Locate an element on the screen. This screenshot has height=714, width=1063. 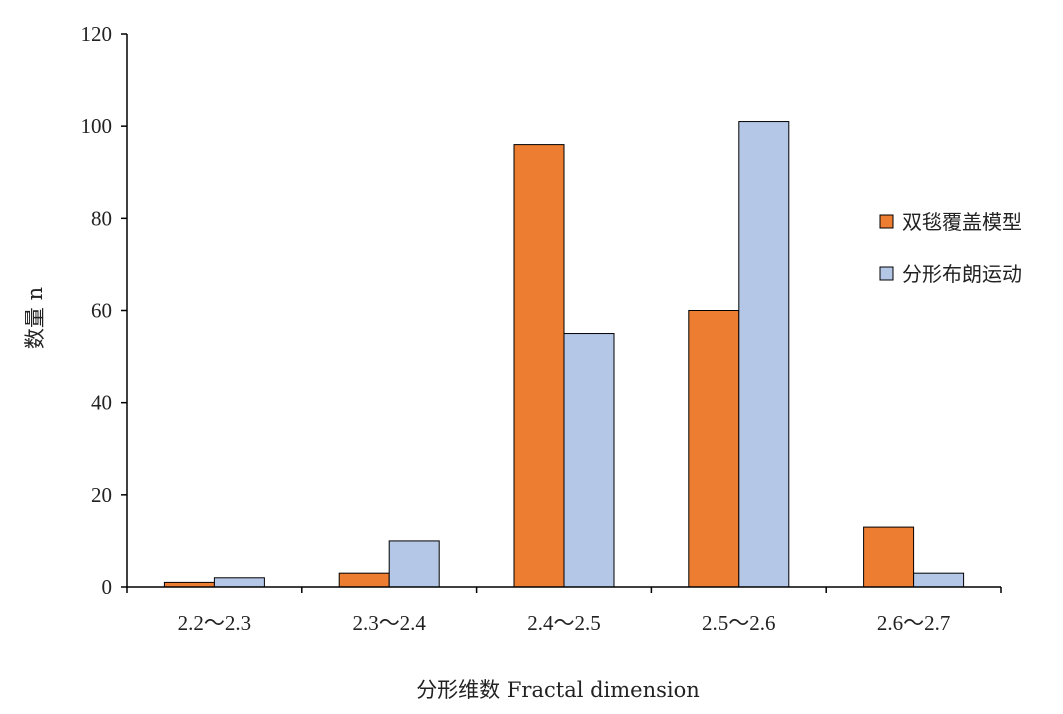
y-tick-label: 0 is located at coordinates (107, 587).